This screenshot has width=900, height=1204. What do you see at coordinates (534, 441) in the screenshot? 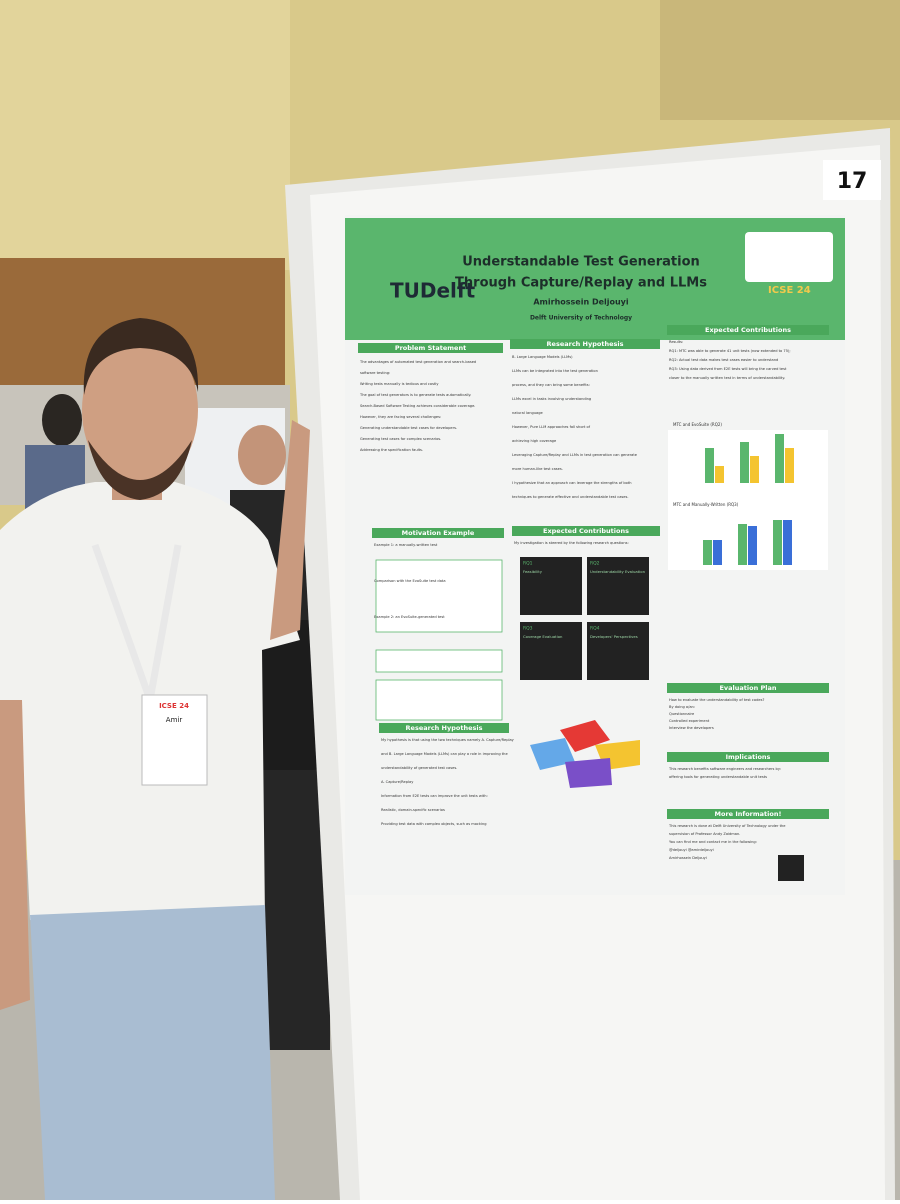
I see `section-text: achieving high coverage` at bounding box center [534, 441].